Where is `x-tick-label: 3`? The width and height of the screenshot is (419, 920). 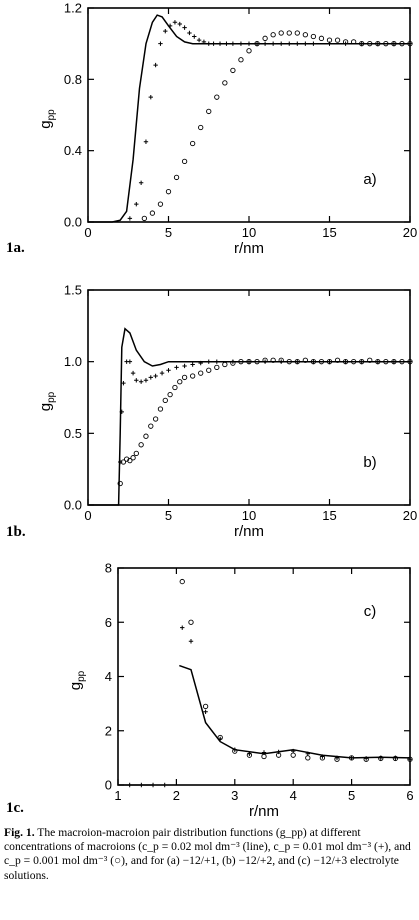
x-tick-label: 3 is located at coordinates (234, 795).